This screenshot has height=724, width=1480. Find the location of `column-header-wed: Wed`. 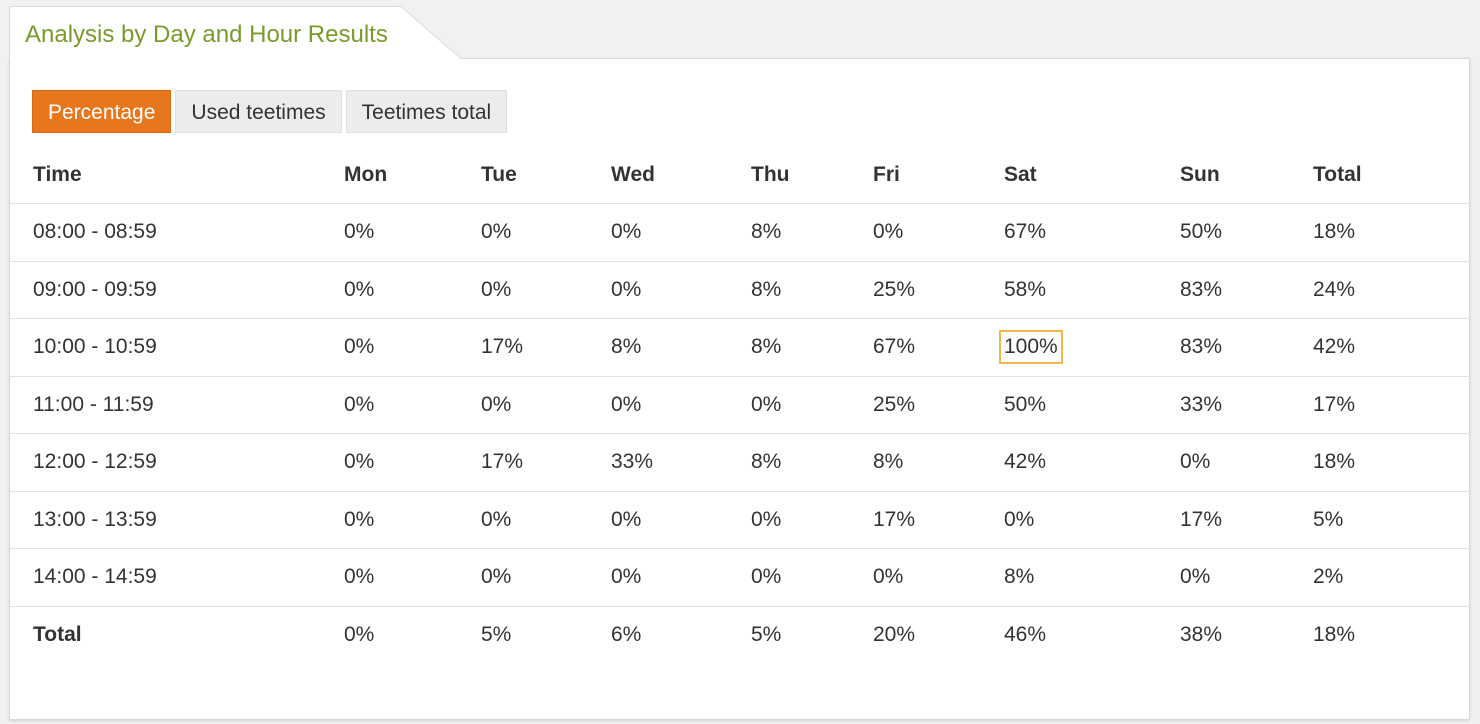

column-header-wed: Wed is located at coordinates (633, 174).